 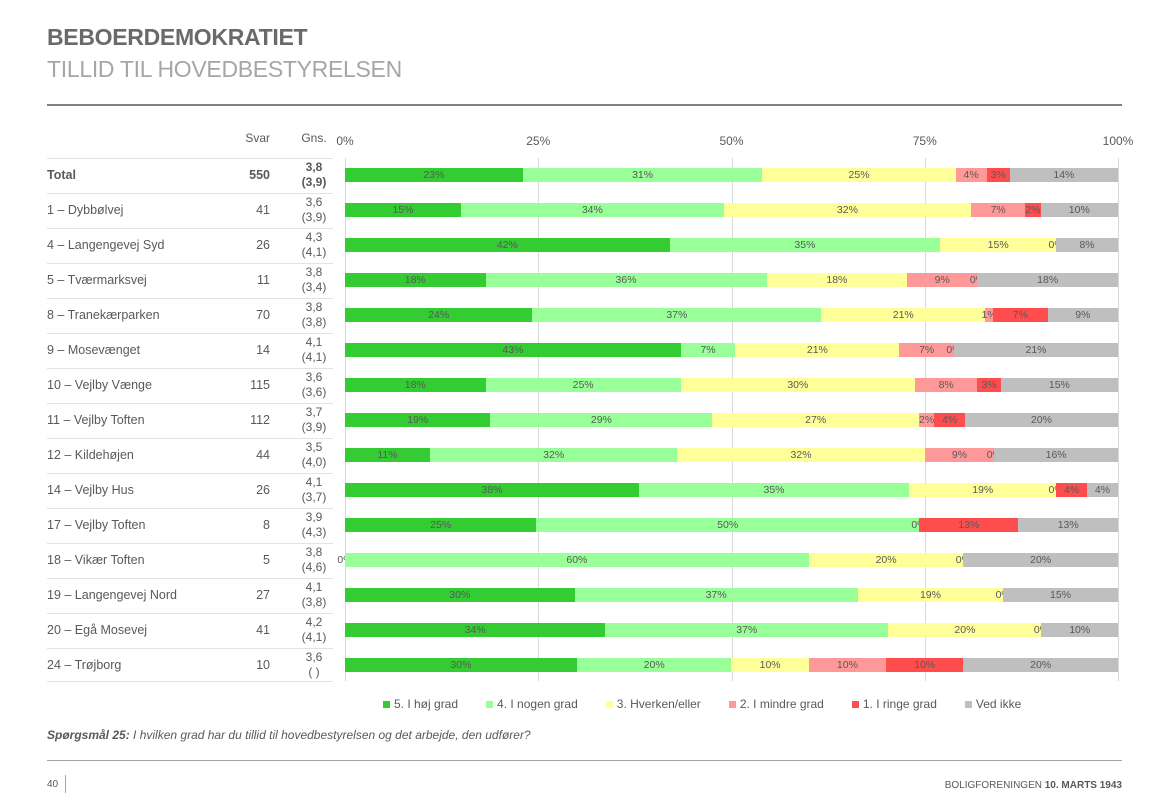 I want to click on row-name: 17 – Vejlby Toften, so click(x=96, y=525).